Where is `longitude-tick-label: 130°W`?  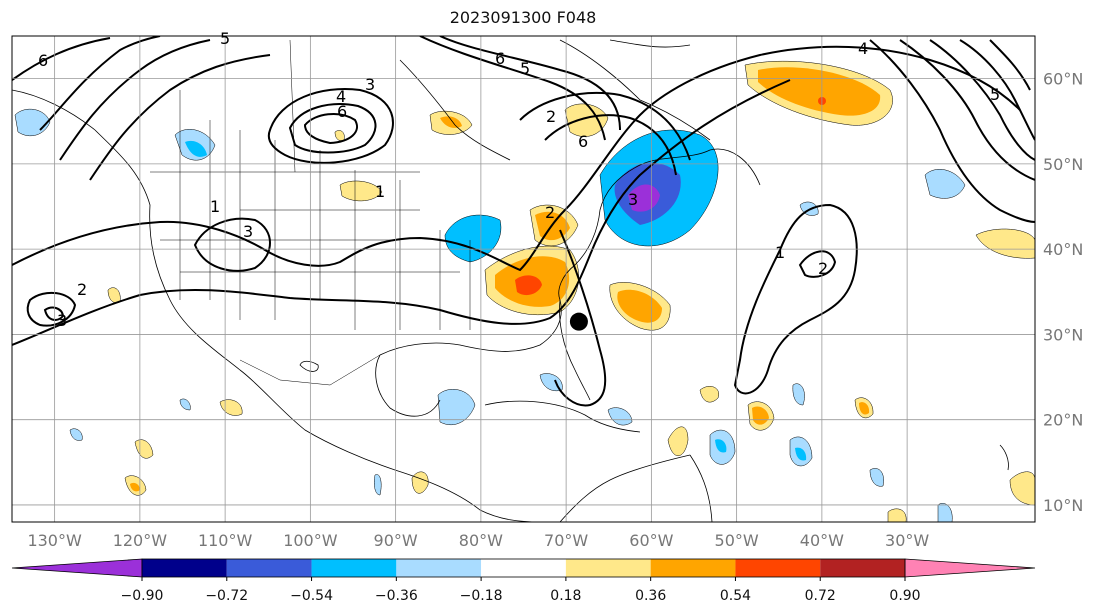 longitude-tick-label: 130°W is located at coordinates (54, 540).